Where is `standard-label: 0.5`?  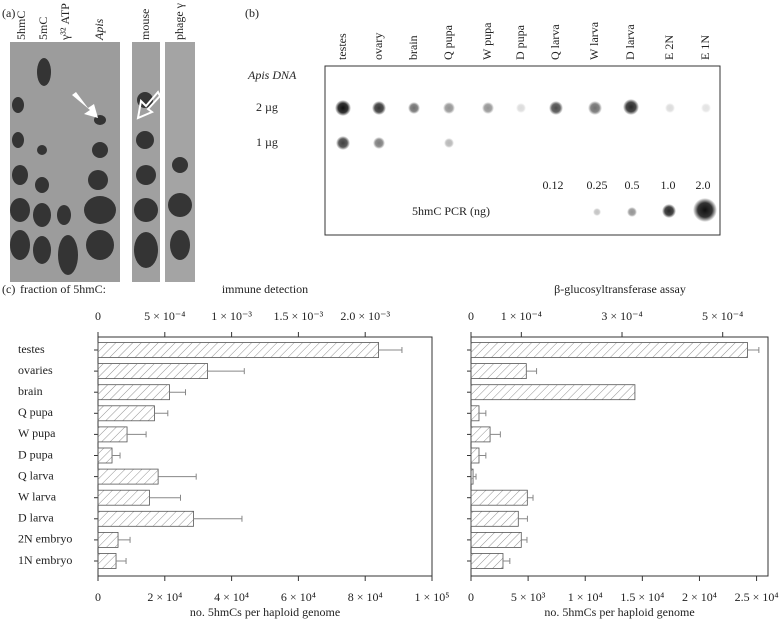
standard-label: 0.5 is located at coordinates (632, 185).